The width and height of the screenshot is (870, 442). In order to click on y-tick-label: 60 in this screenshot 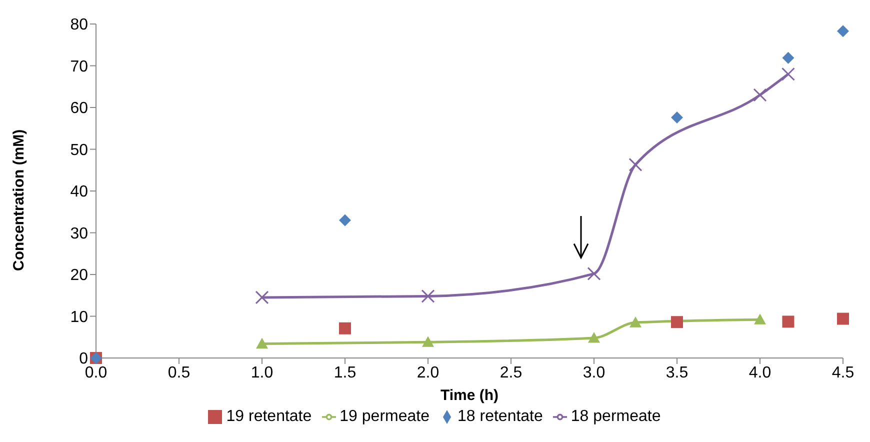, I will do `click(79, 109)`.